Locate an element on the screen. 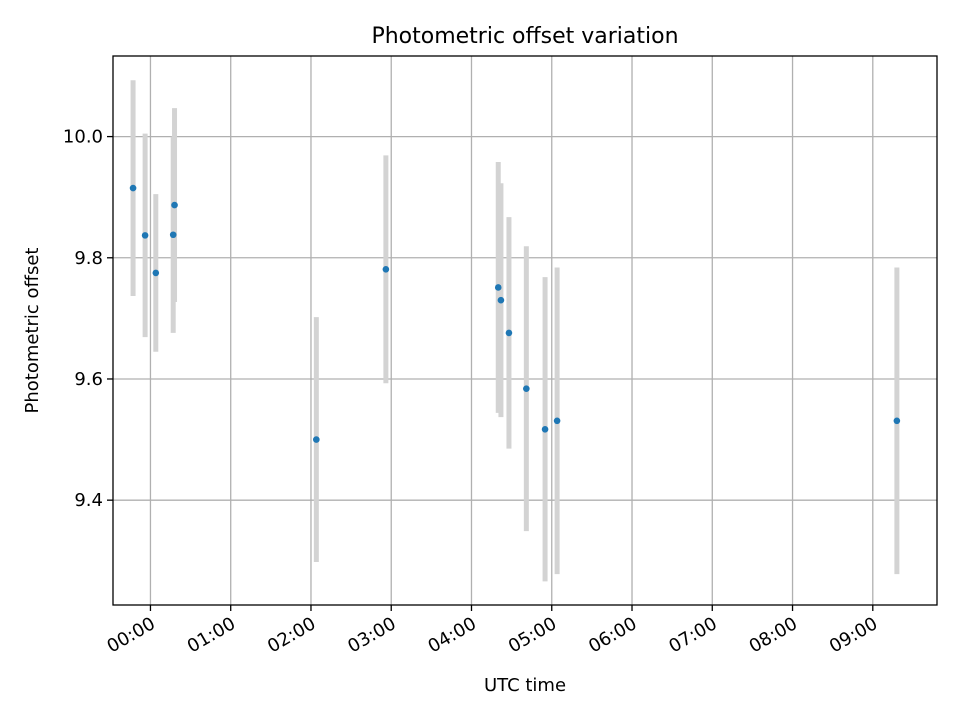 This screenshot has height=720, width=960. y-tick-label: 9.6 is located at coordinates (88, 379).